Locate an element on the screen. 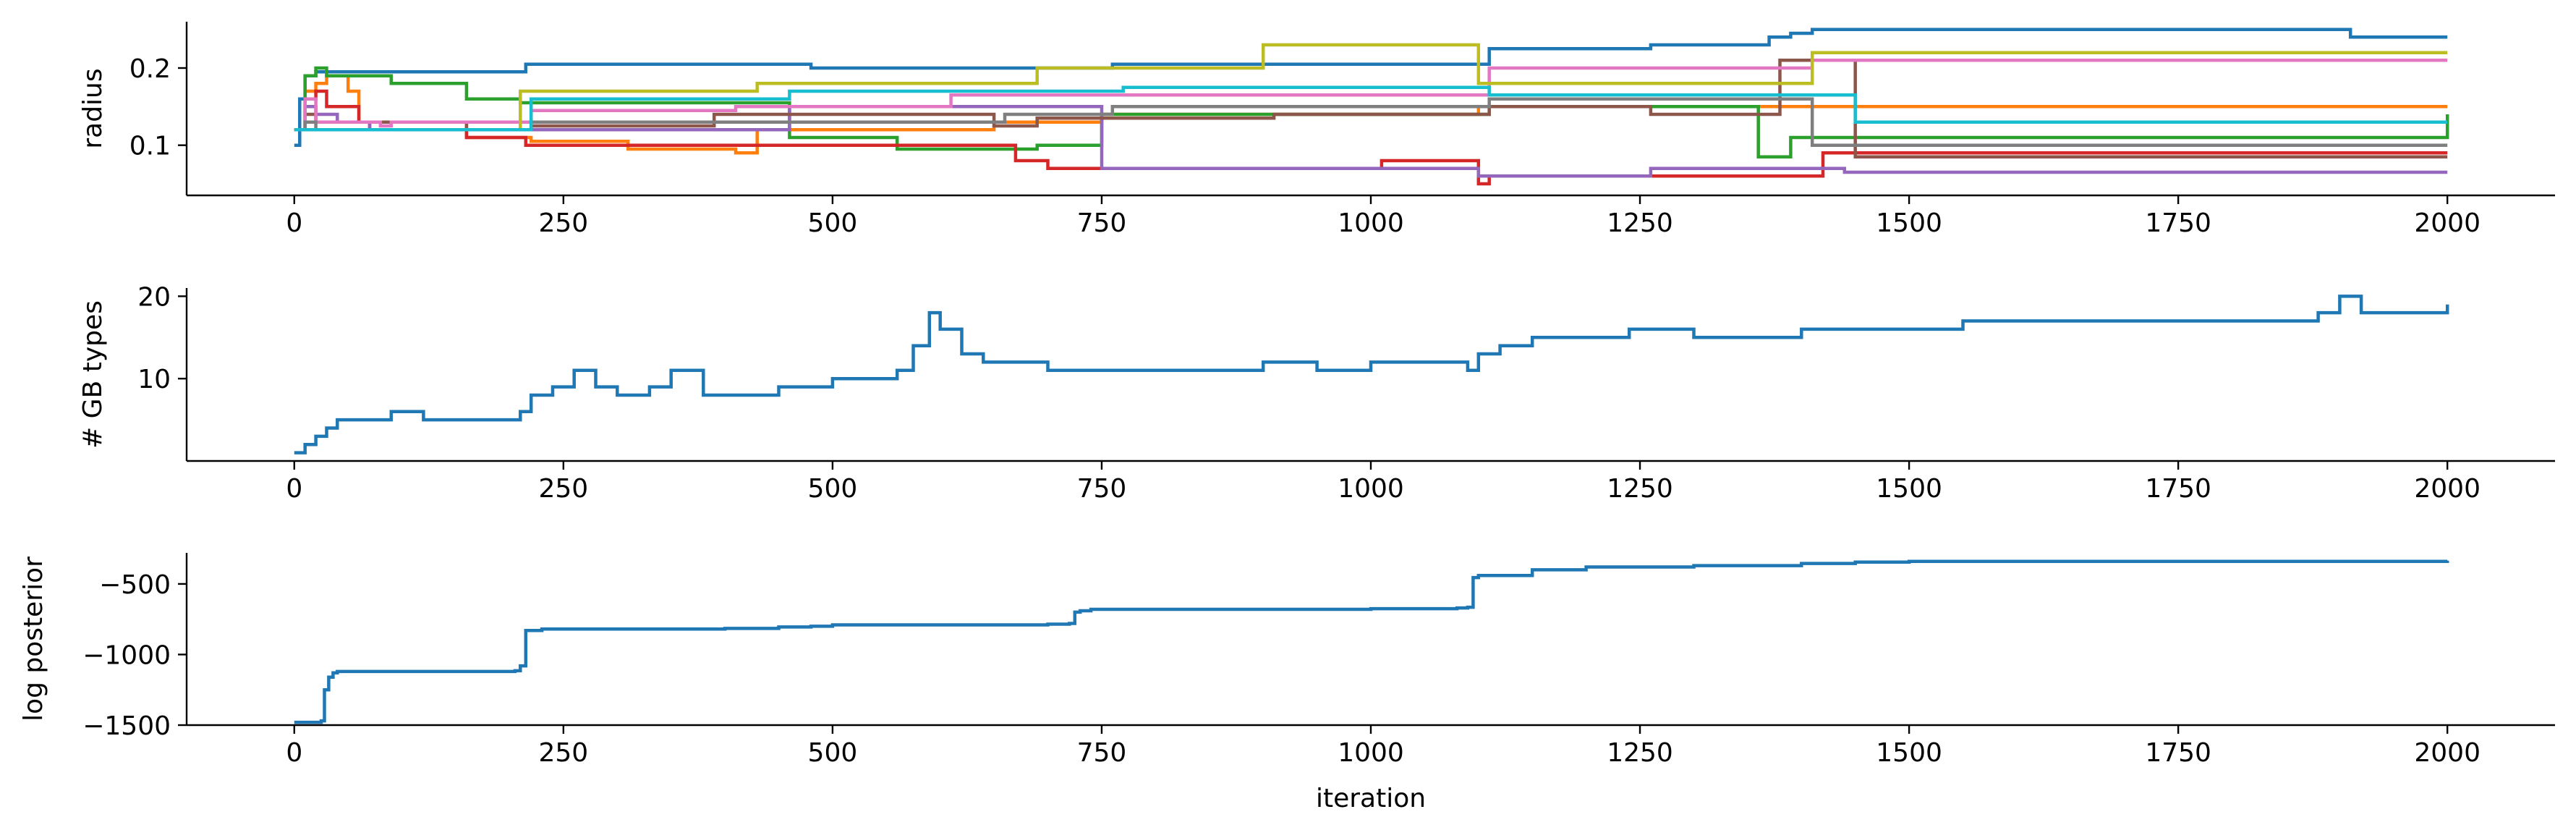 The height and width of the screenshot is (838, 2576). gb-types-x-tick-label: 1000 is located at coordinates (1371, 489).